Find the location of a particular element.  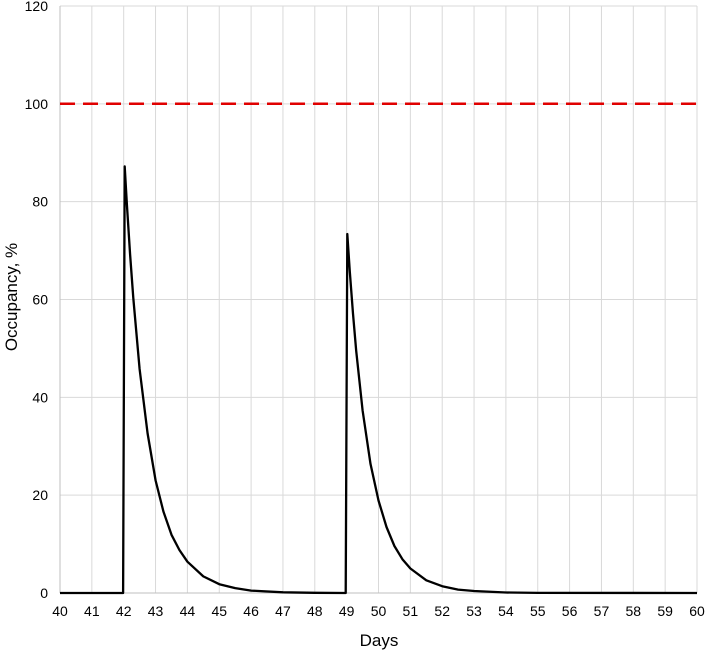

y-tick-label: 20 is located at coordinates (40, 495).